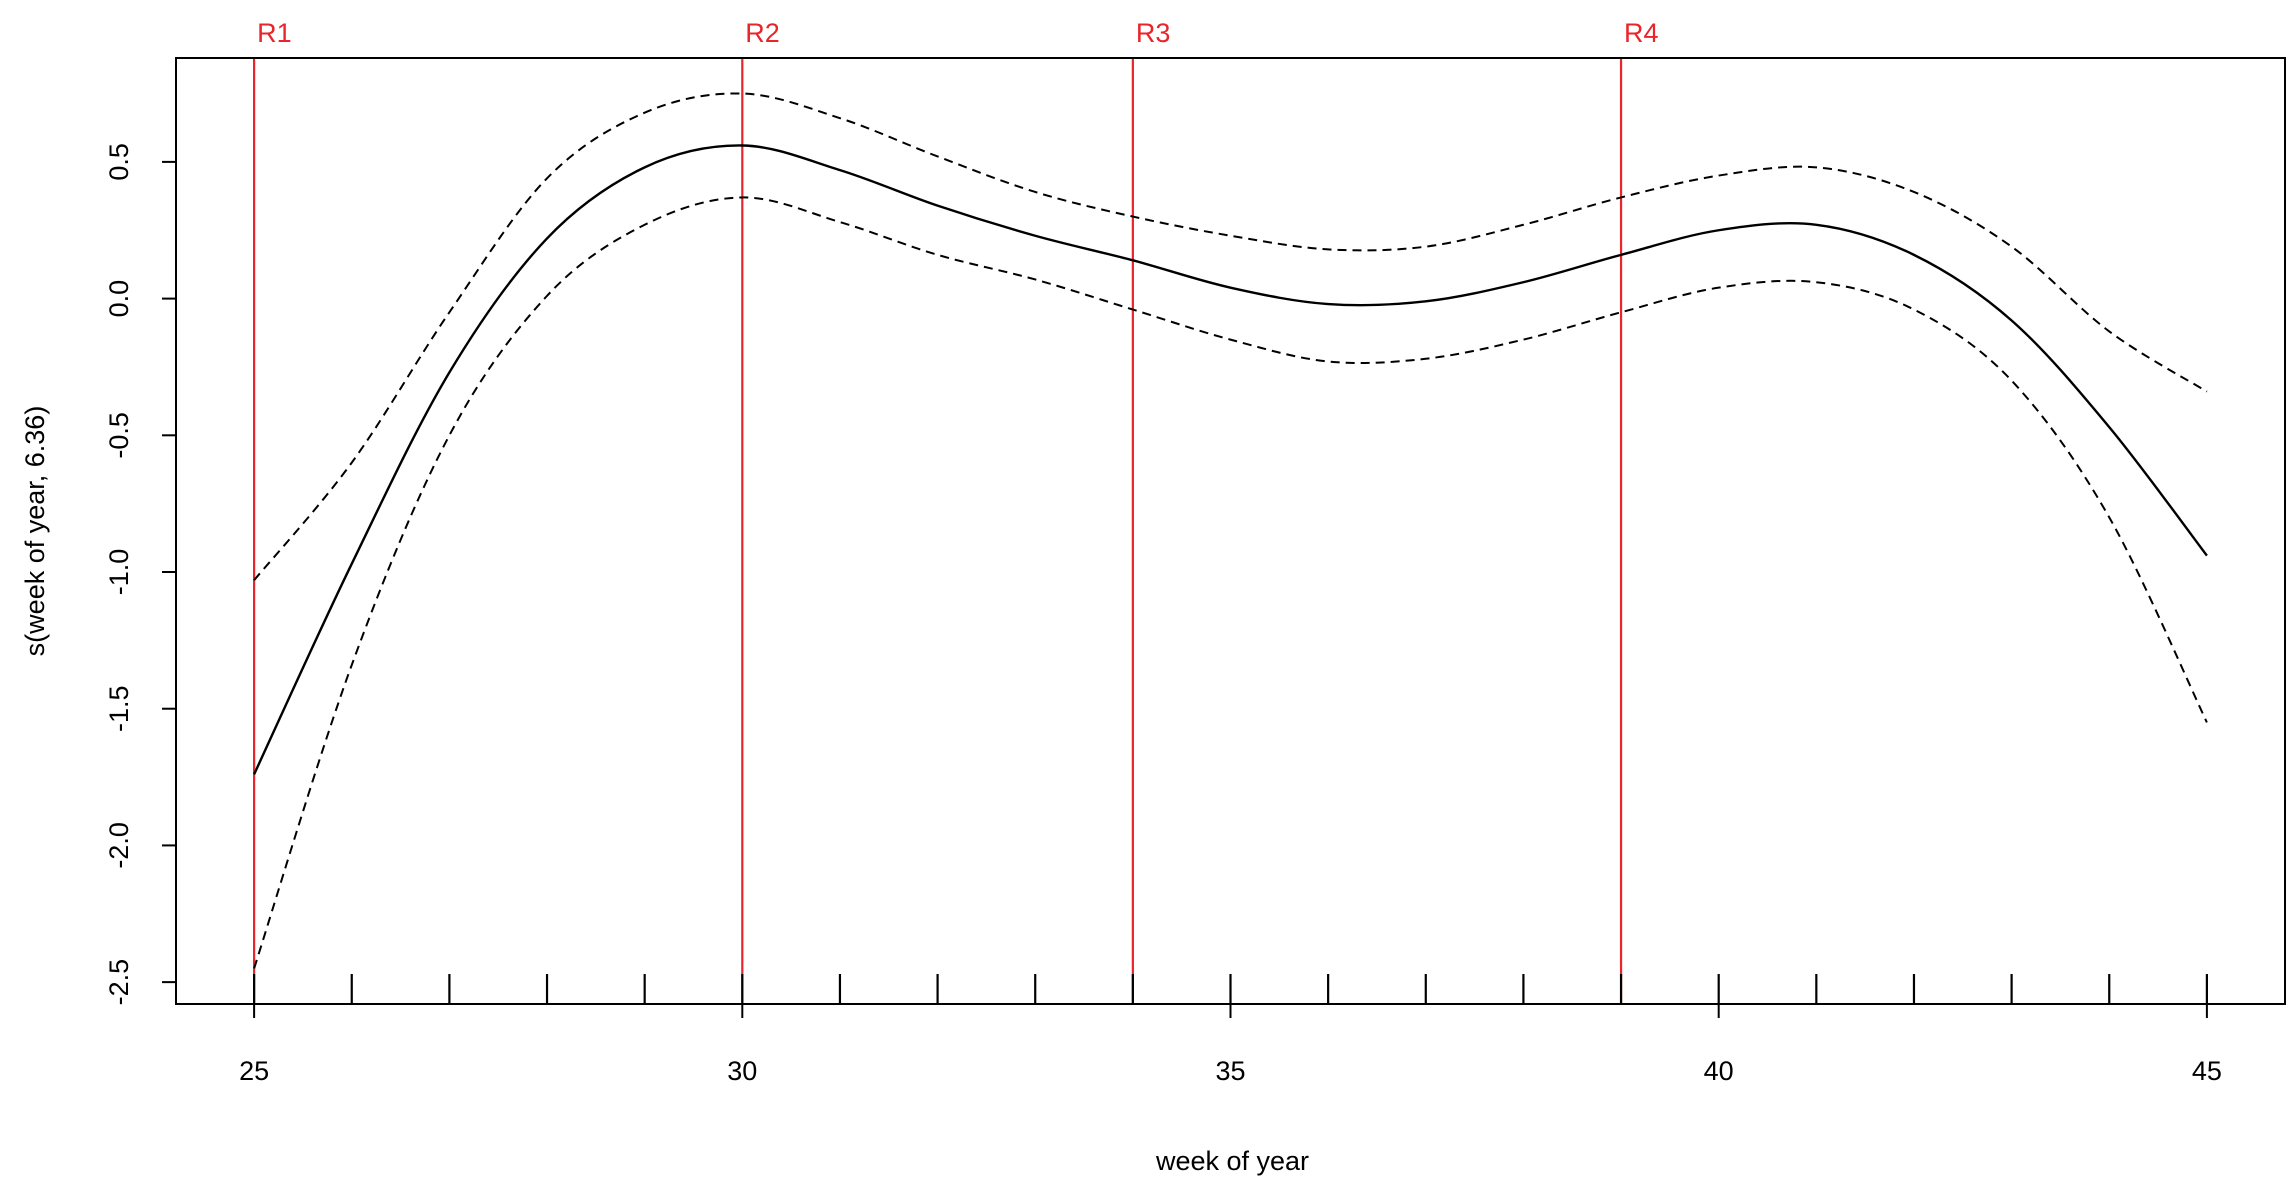  I want to click on x-tick-label: 25, so click(254, 1071).